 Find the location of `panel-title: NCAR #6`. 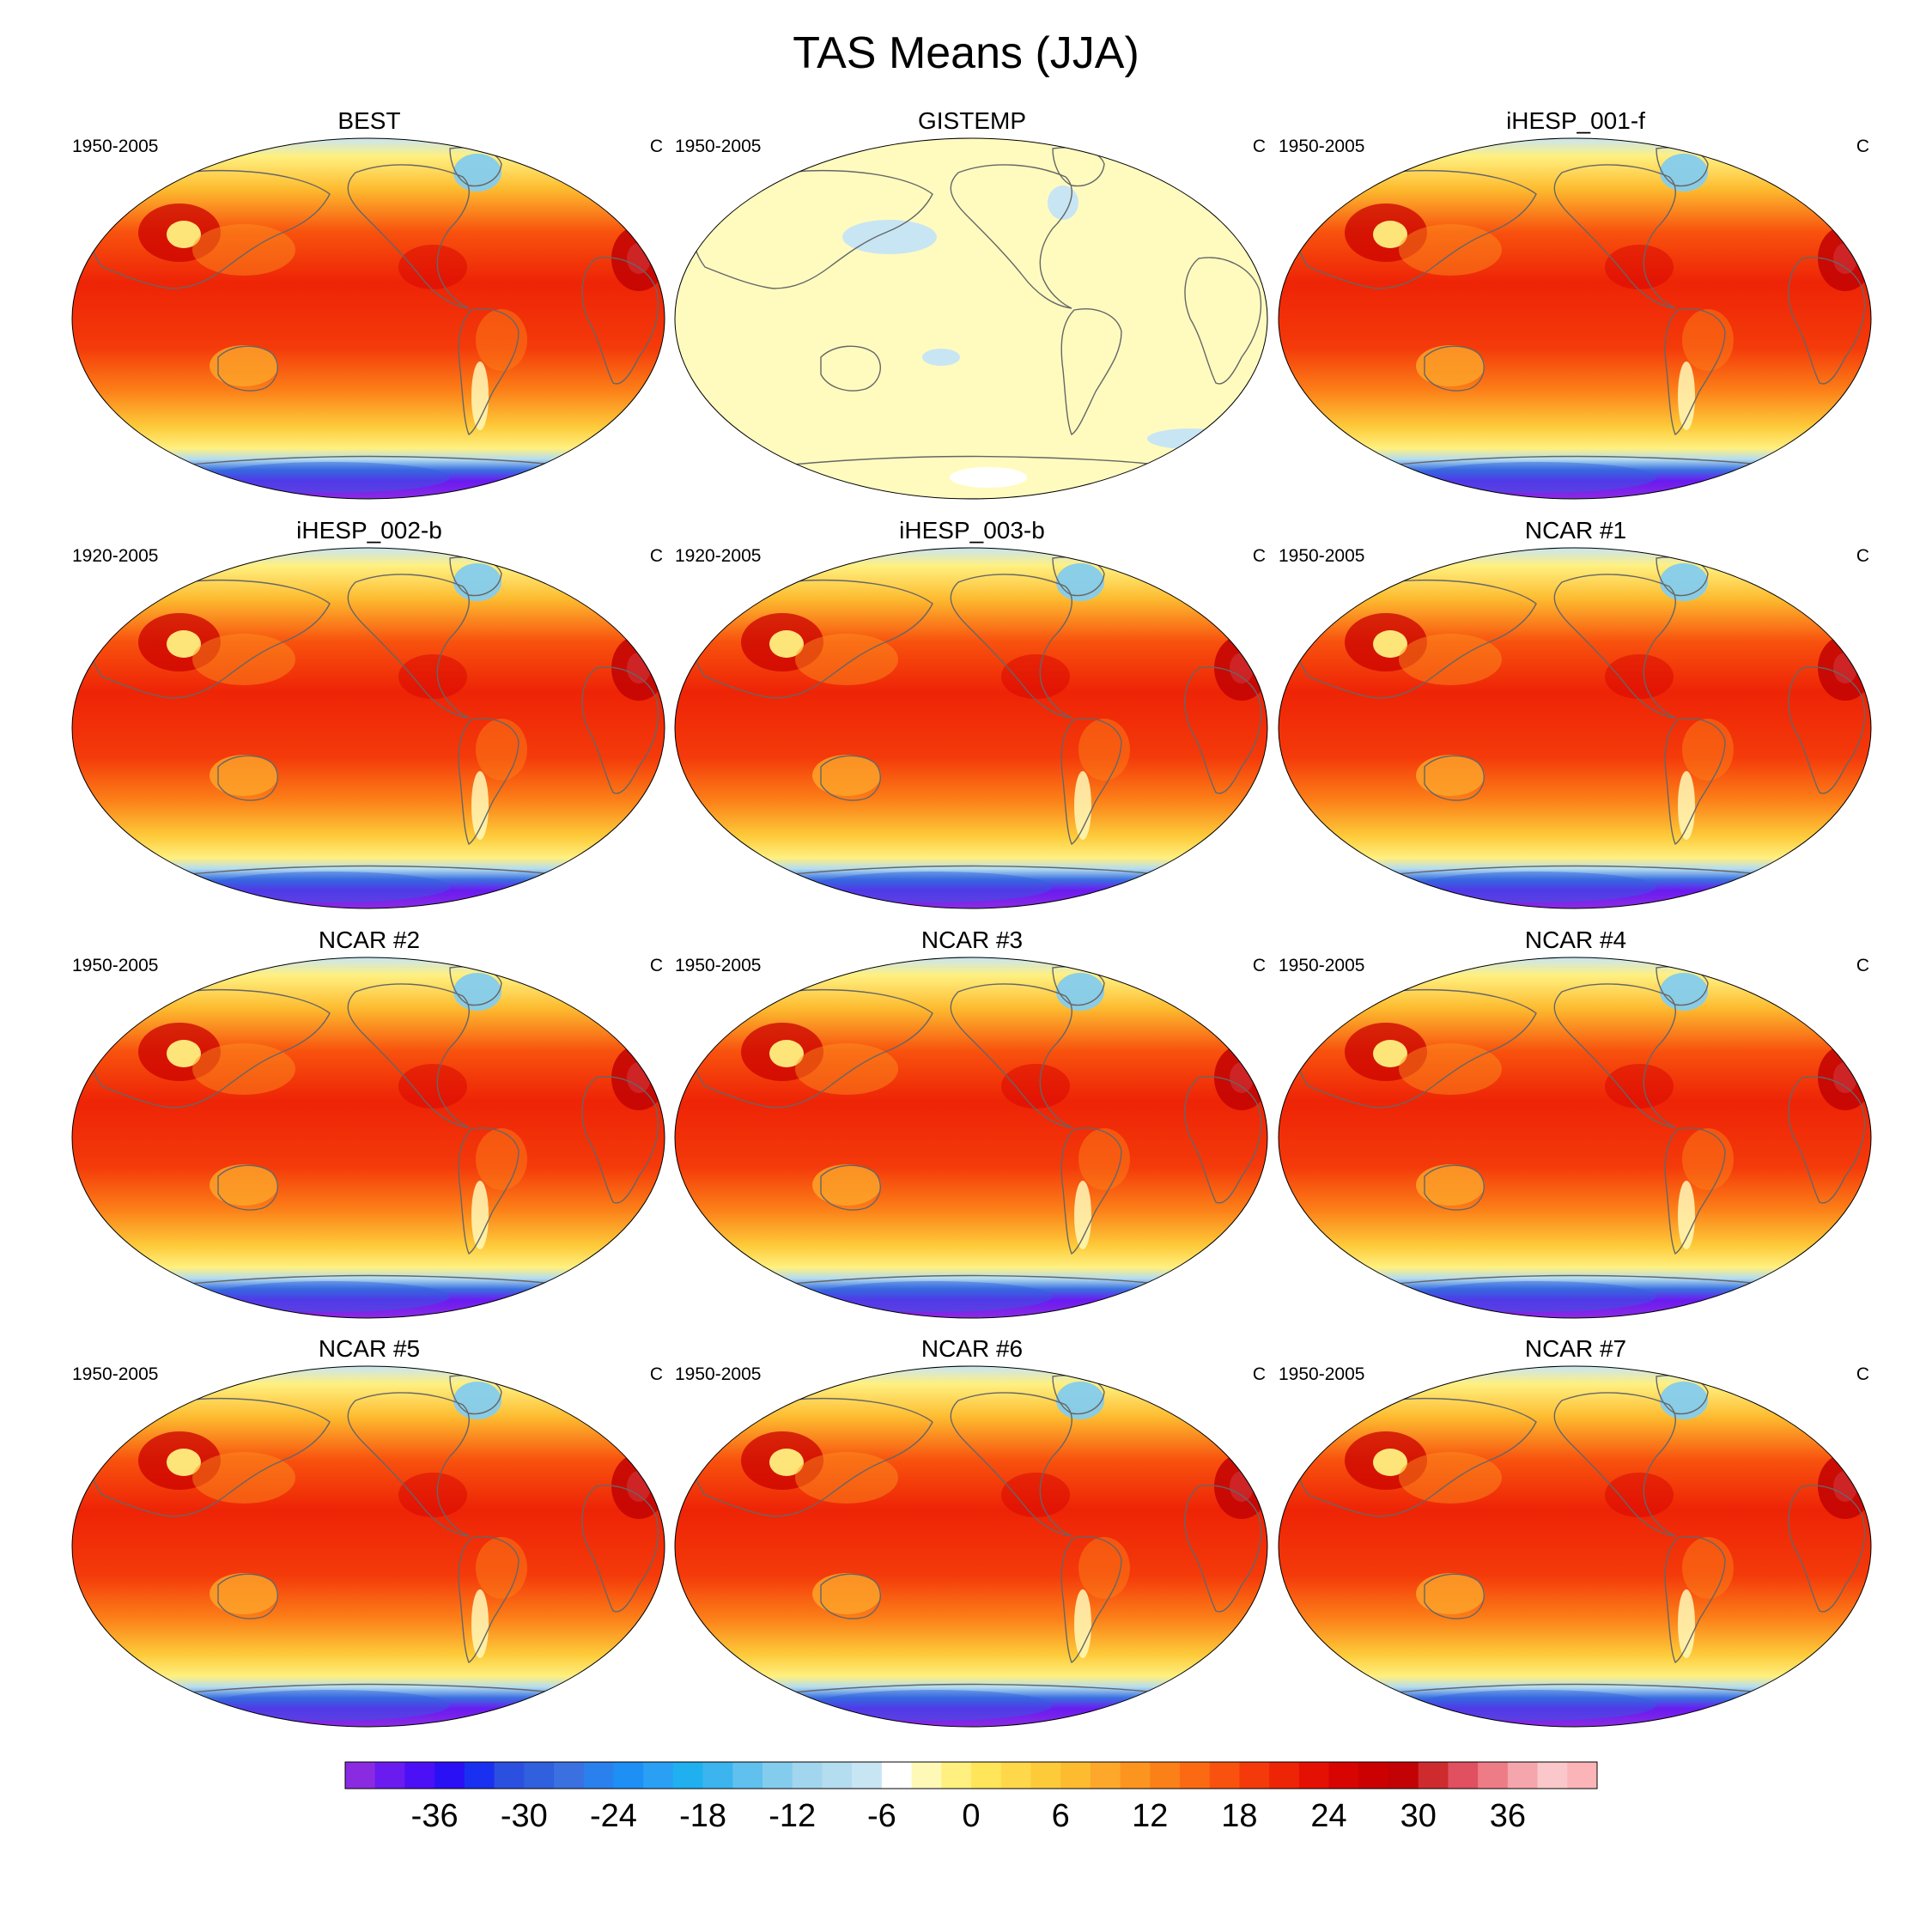

panel-title: NCAR #6 is located at coordinates (972, 1349).